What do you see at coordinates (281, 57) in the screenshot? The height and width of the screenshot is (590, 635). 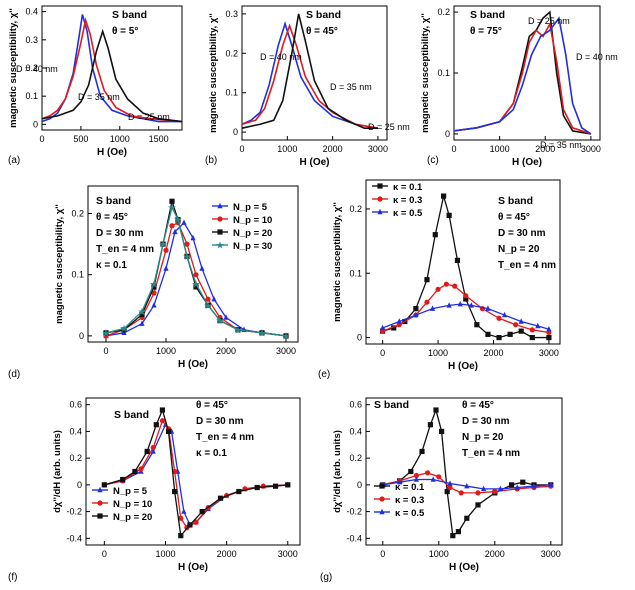 I see `annotation-text: D = 40 nm` at bounding box center [281, 57].